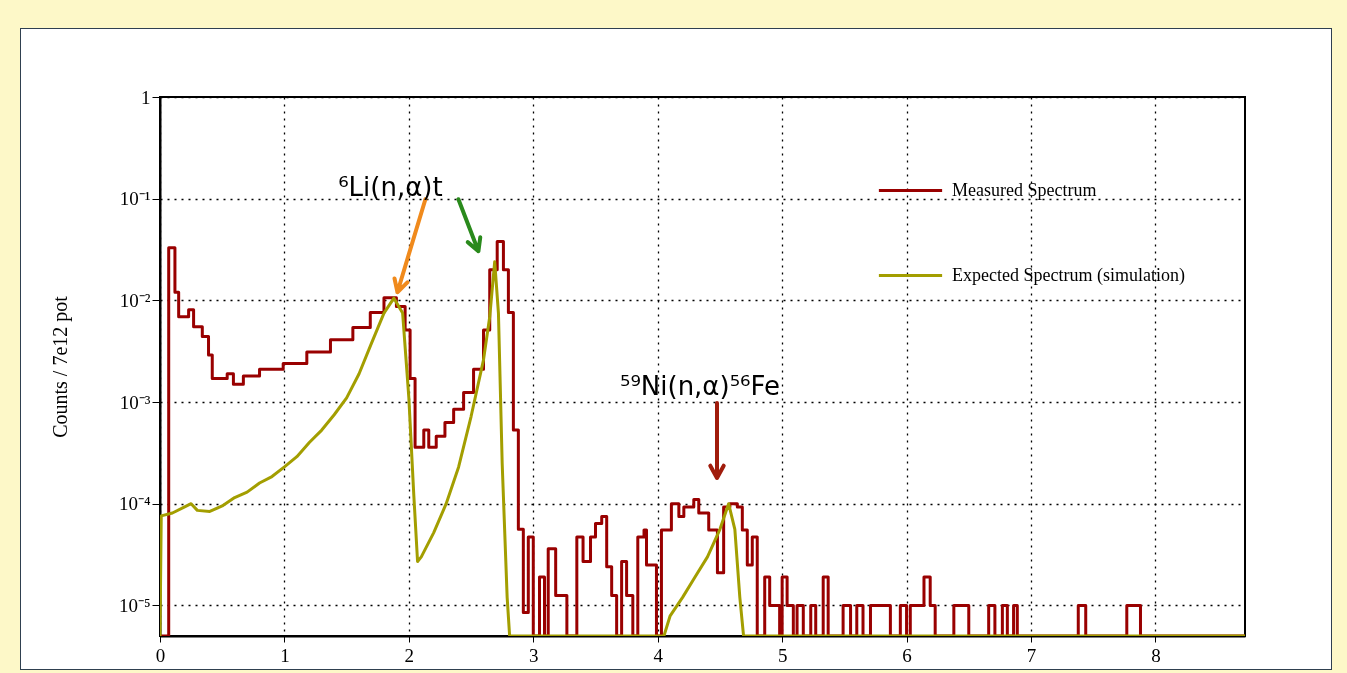 Image resolution: width=1347 pixels, height=673 pixels. I want to click on y-tick-label: 10⁻², so click(135, 300).